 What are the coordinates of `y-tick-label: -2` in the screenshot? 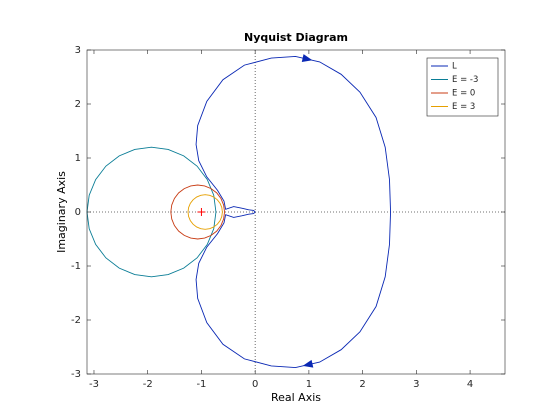 It's located at (76, 320).